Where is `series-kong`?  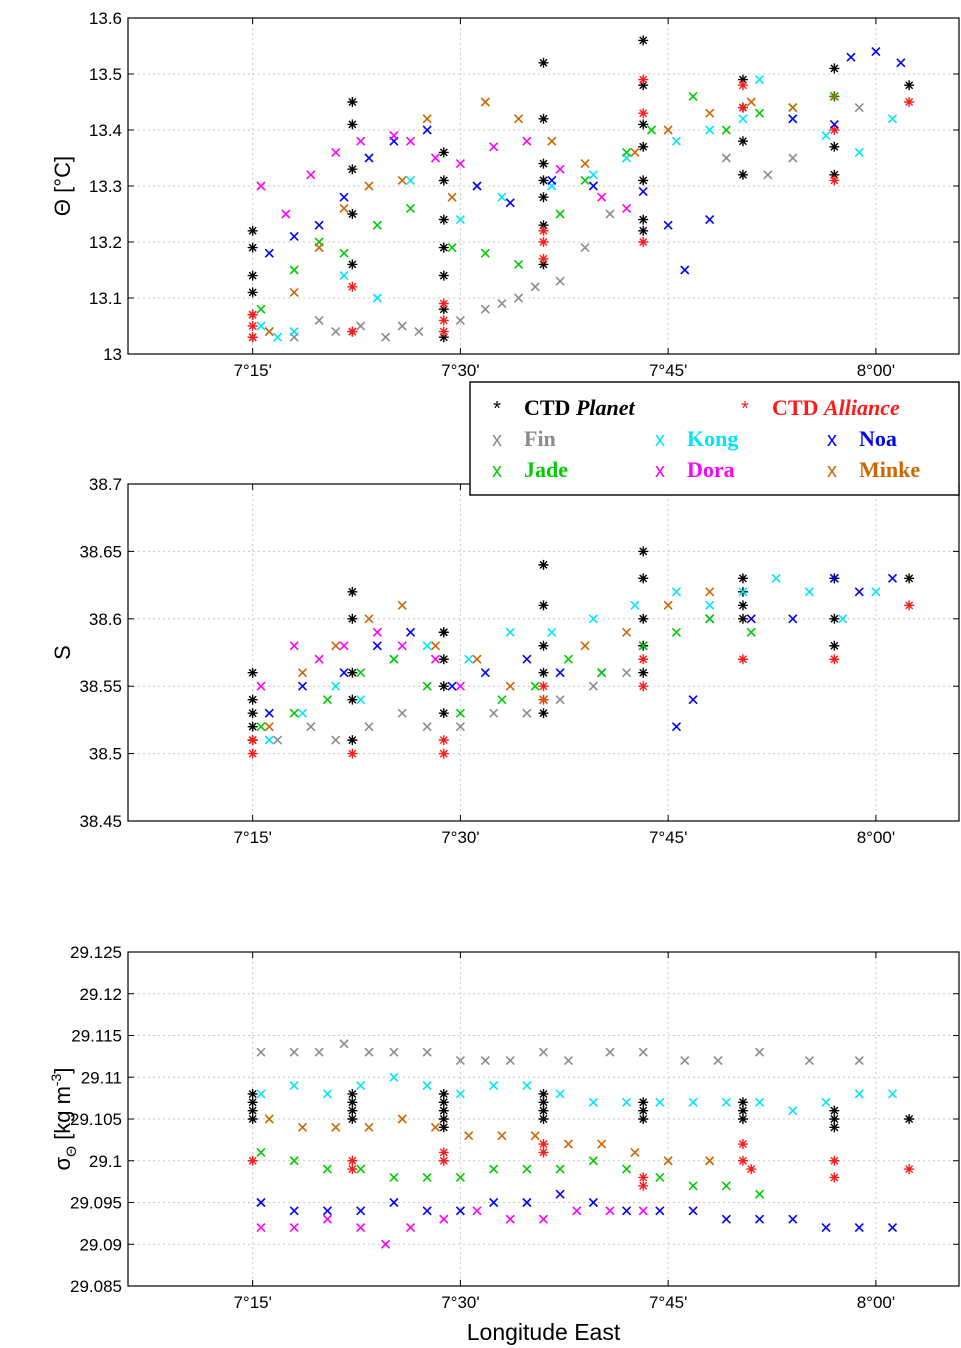
series-kong is located at coordinates (577, 208).